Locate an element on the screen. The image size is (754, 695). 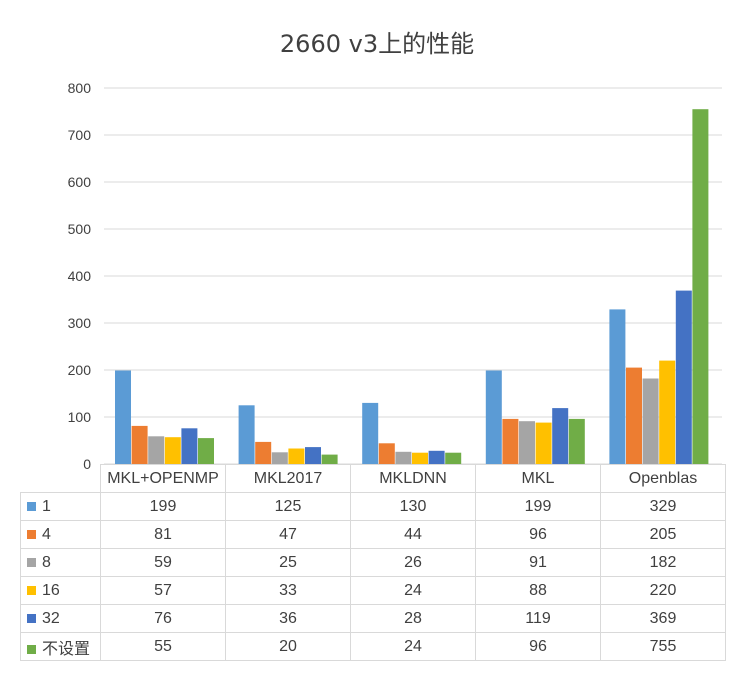
legend-label: 8 is located at coordinates (46, 562).